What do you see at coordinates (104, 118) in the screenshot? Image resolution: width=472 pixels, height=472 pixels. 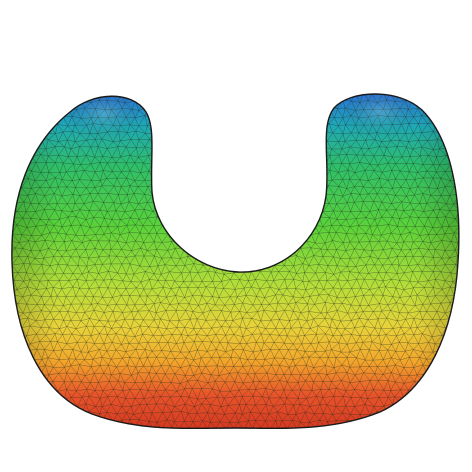 I see `left-tip-highlight` at bounding box center [104, 118].